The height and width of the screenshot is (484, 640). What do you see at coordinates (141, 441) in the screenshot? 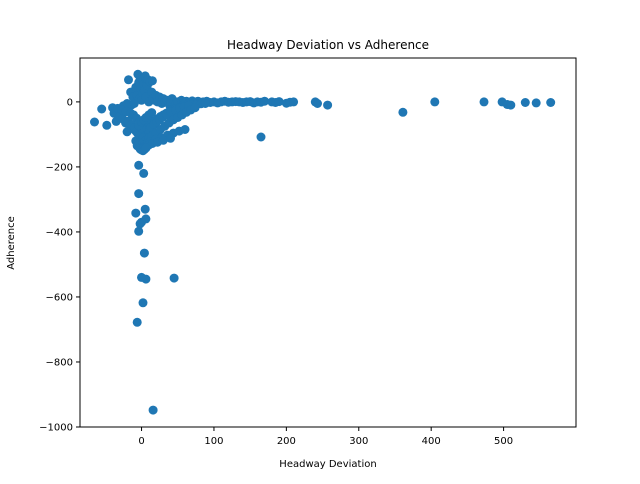
I see `x-tick-label: 0` at bounding box center [141, 441].